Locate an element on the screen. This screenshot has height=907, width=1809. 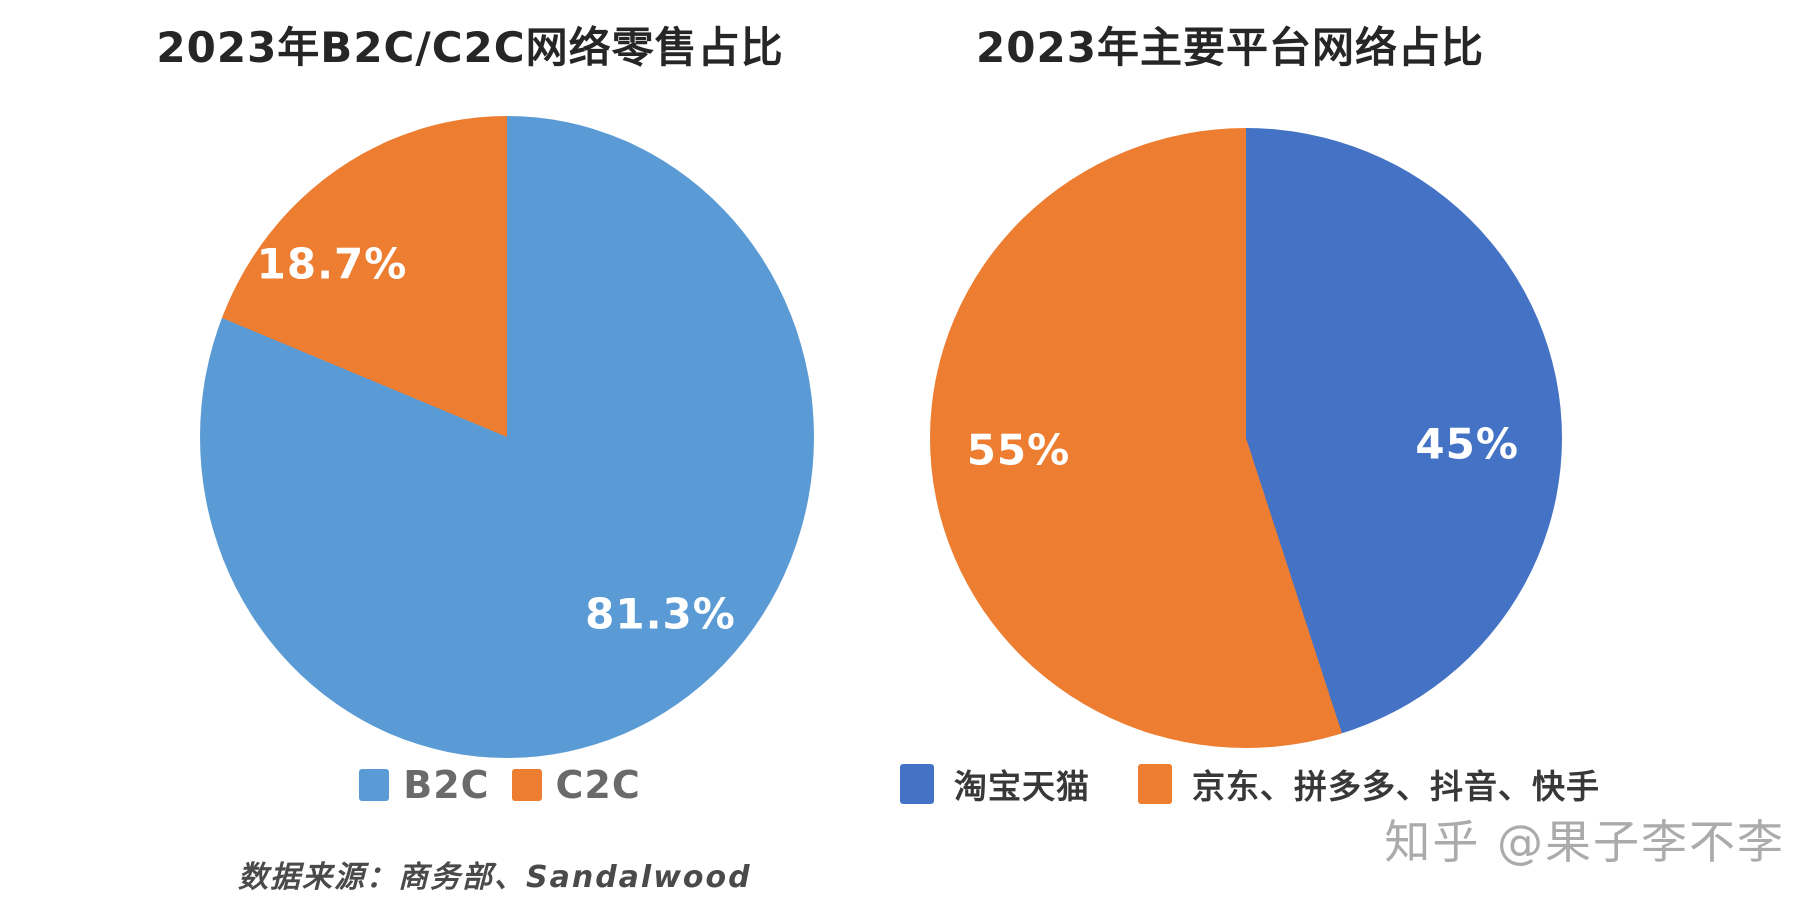
watermark-text: 知乎 @果子李不李 is located at coordinates (1584, 842).